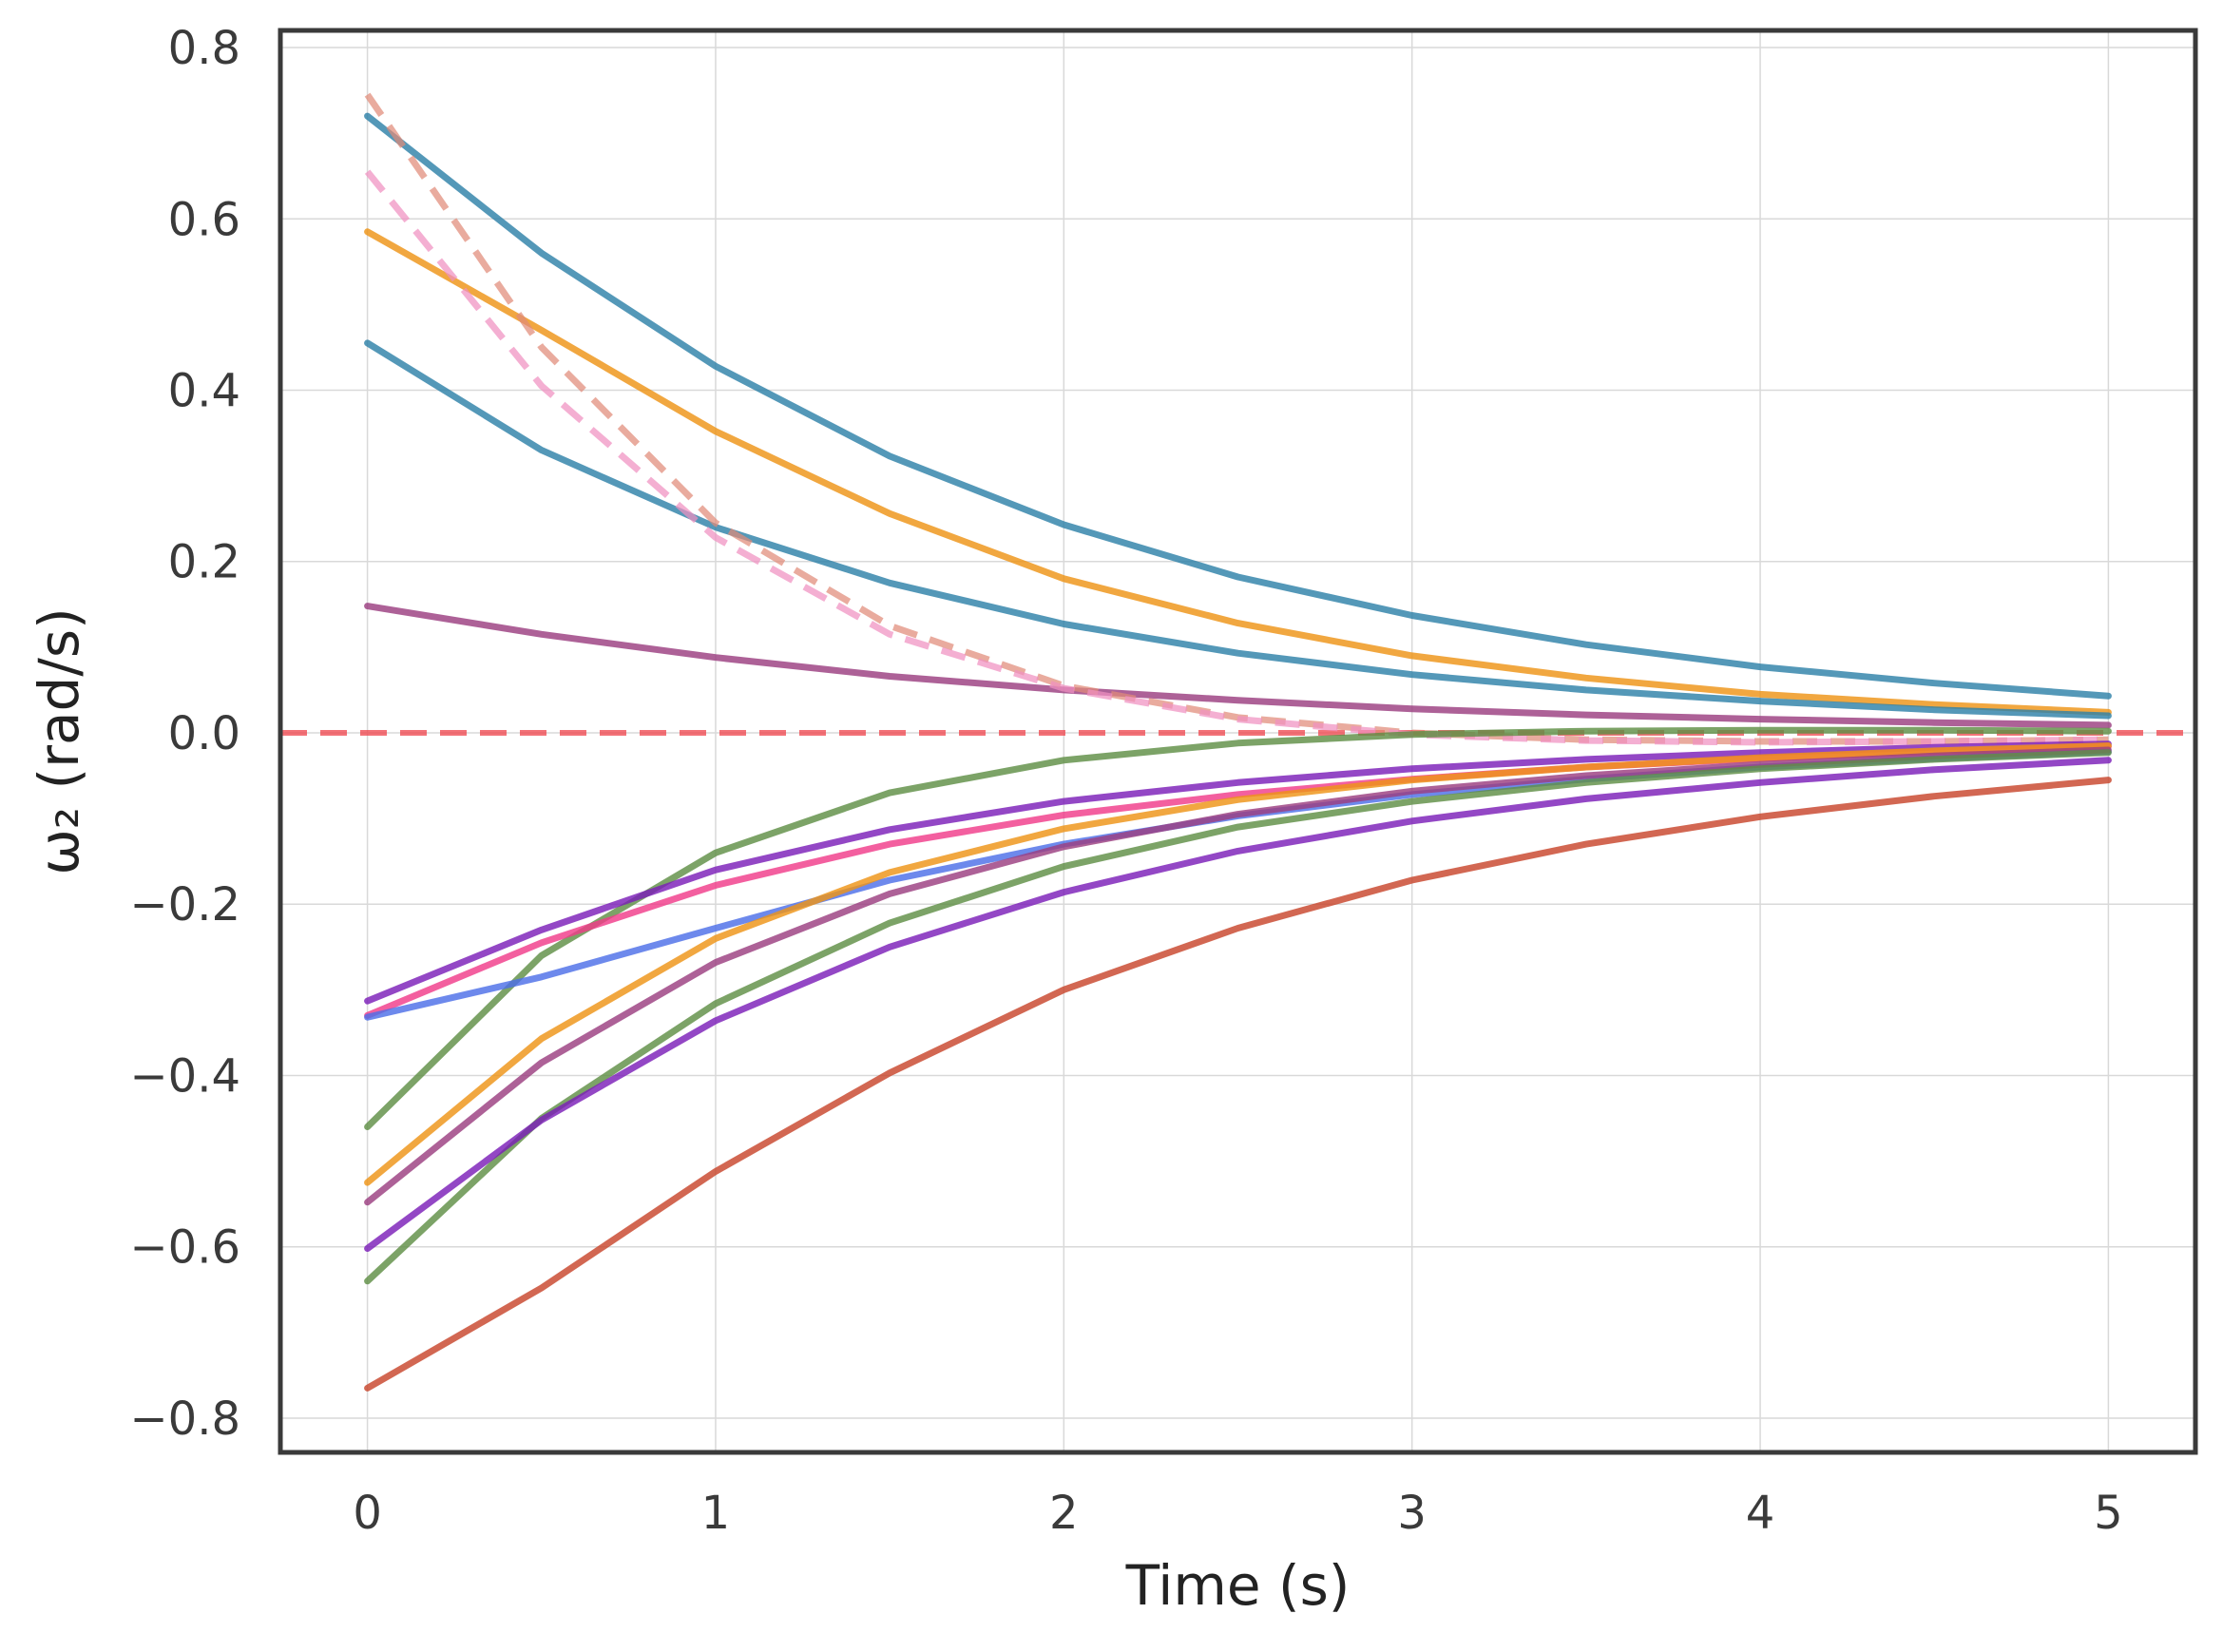 Image resolution: width=2223 pixels, height=1652 pixels. What do you see at coordinates (1761, 1513) in the screenshot?
I see `x-tick-label: 4` at bounding box center [1761, 1513].